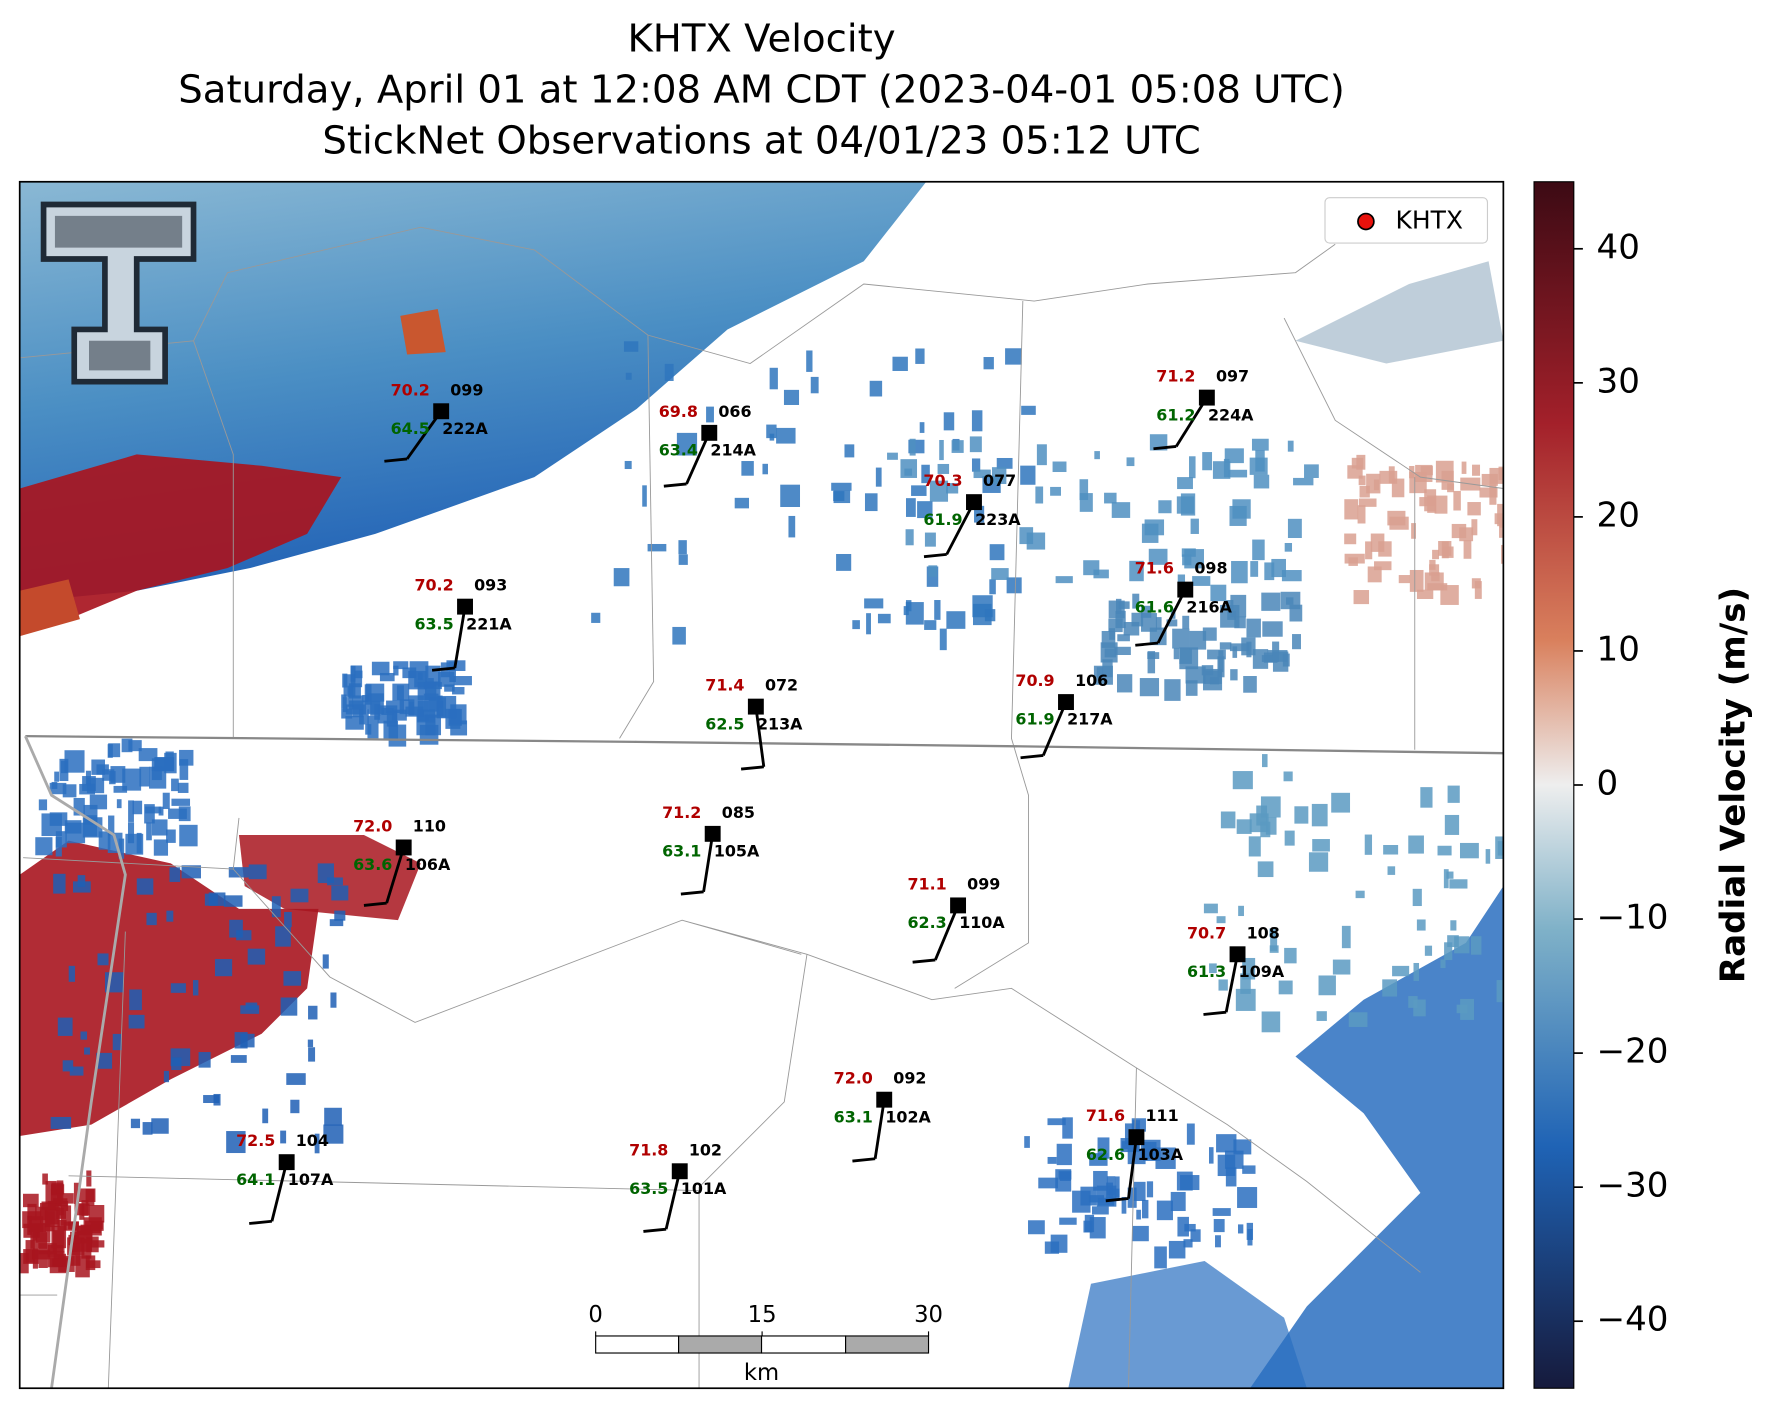 The image size is (1773, 1403). I want to click on temperature: 69.8, so click(678, 411).